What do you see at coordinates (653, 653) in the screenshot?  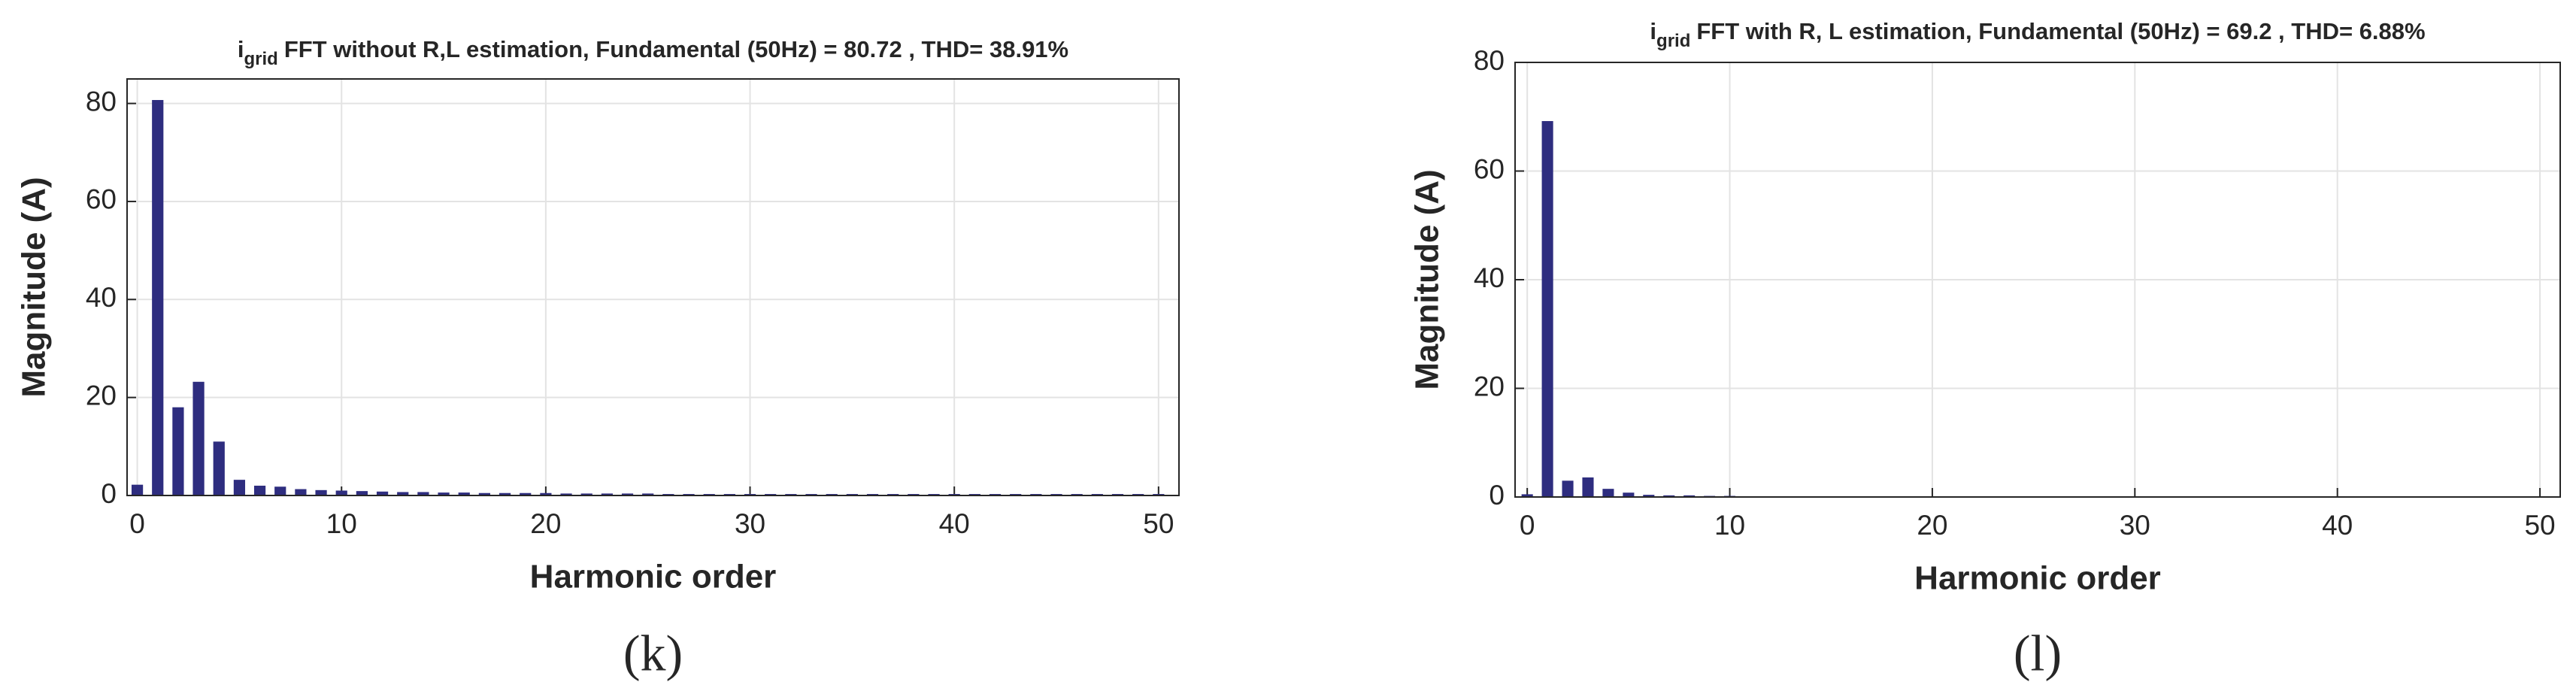 I see `caption: (k)` at bounding box center [653, 653].